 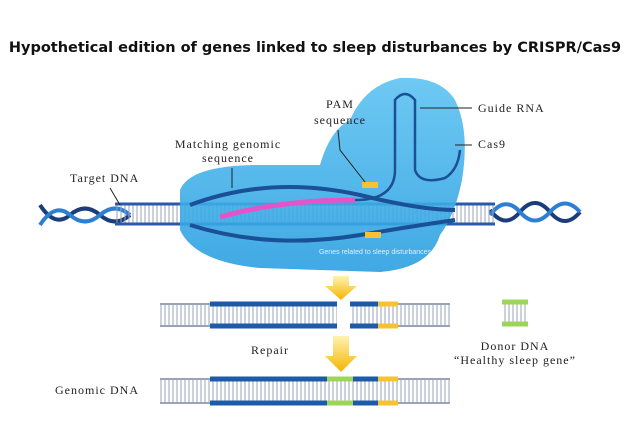 I want to click on donor-dna, so click(x=515, y=313).